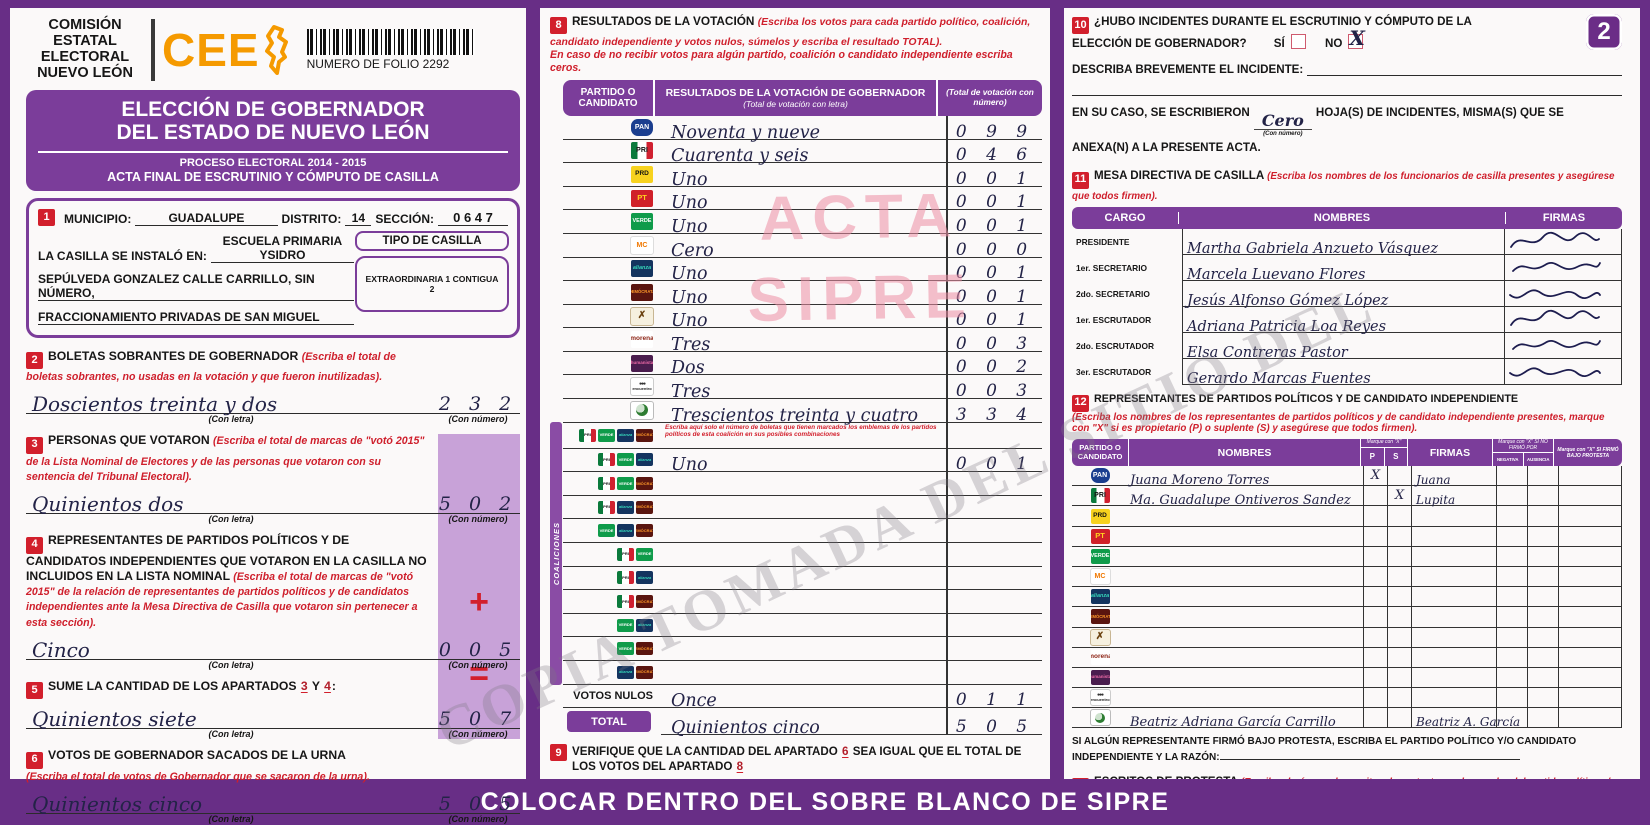  I want to click on party-logo-indep, so click(1100, 718).